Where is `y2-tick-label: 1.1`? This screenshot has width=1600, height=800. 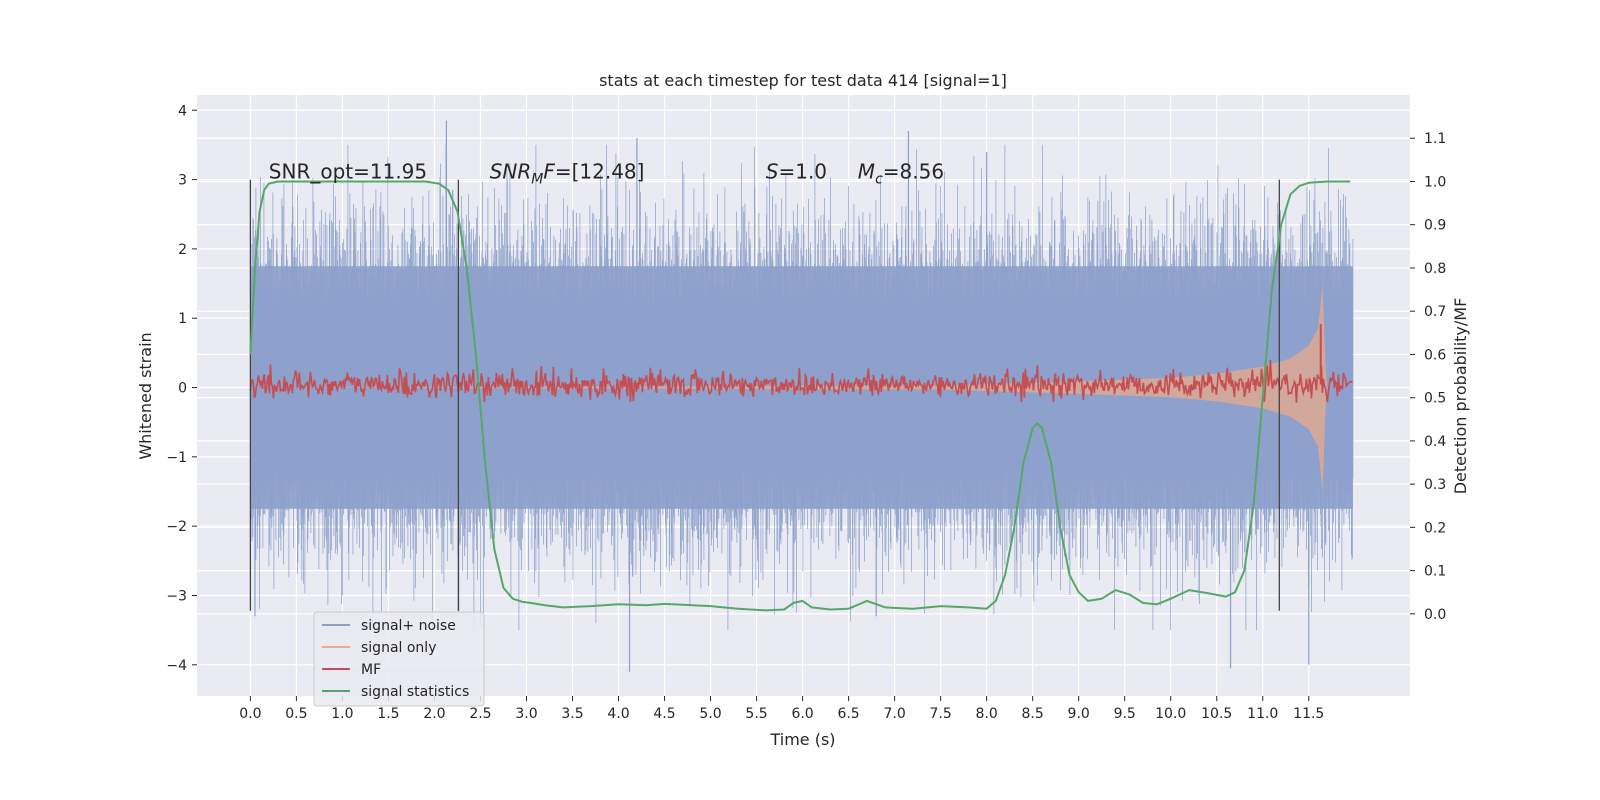 y2-tick-label: 1.1 is located at coordinates (1435, 139).